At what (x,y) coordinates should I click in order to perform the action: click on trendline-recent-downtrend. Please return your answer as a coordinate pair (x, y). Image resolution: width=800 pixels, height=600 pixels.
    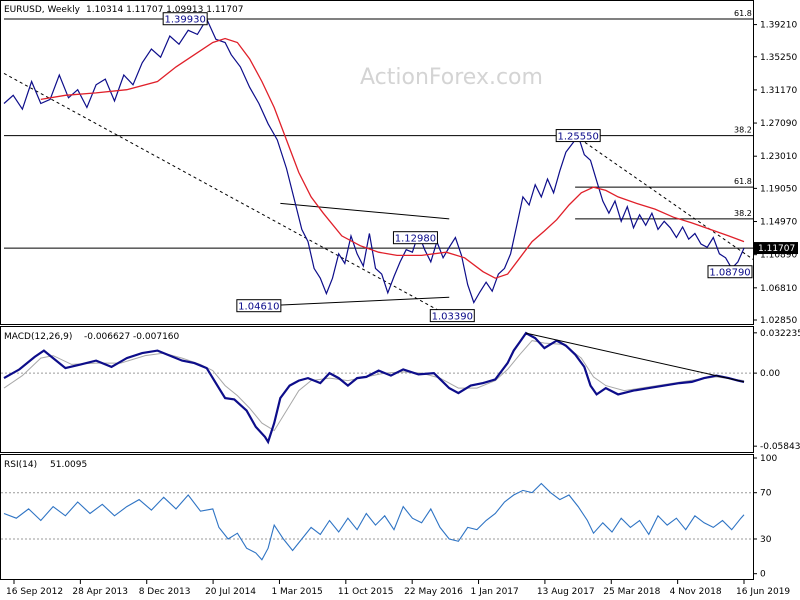
    Looking at the image, I should click on (664, 197).